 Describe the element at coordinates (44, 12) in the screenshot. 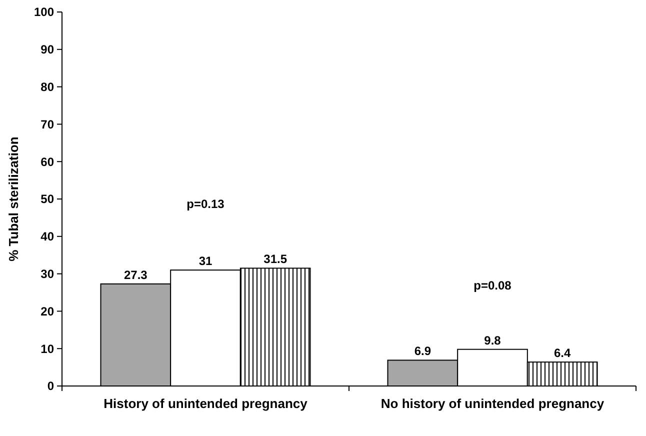

I see `y-tick-label: 100` at that location.